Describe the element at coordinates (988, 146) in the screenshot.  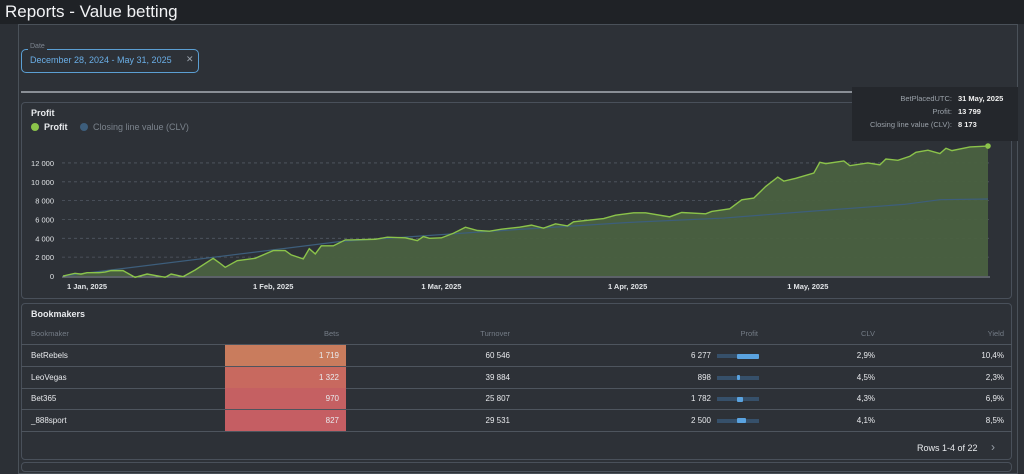
I see `profit-hover-point` at that location.